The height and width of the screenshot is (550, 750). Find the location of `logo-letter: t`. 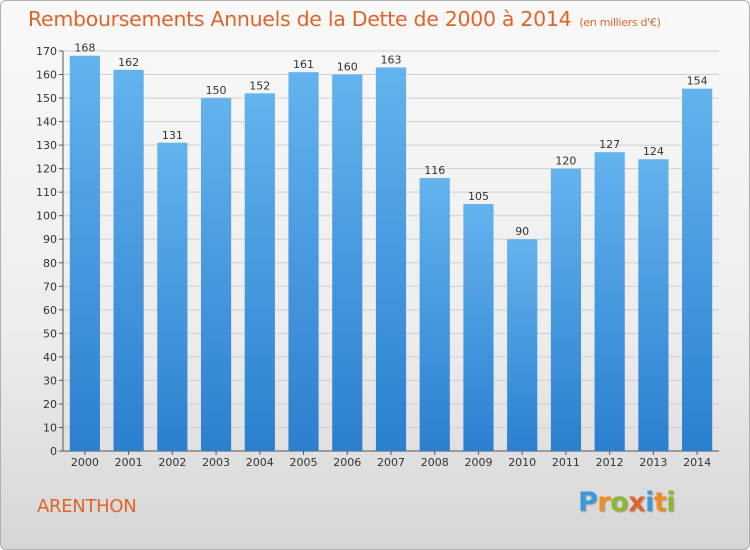

logo-letter: t is located at coordinates (660, 502).